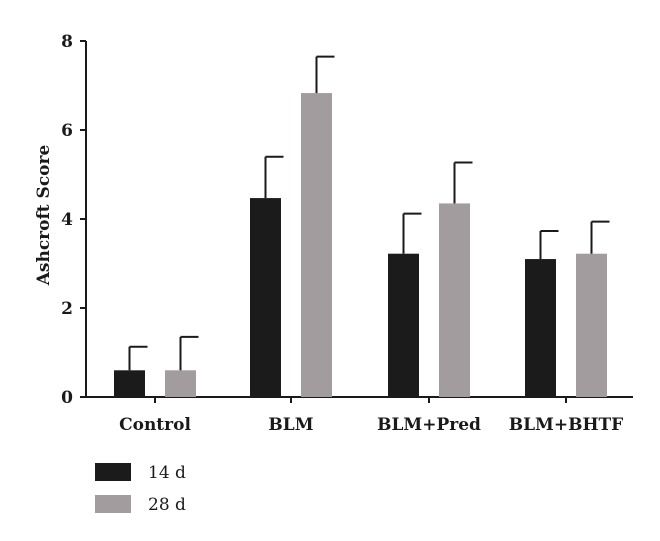  Describe the element at coordinates (167, 505) in the screenshot. I see `legend-label: 28 d` at that location.